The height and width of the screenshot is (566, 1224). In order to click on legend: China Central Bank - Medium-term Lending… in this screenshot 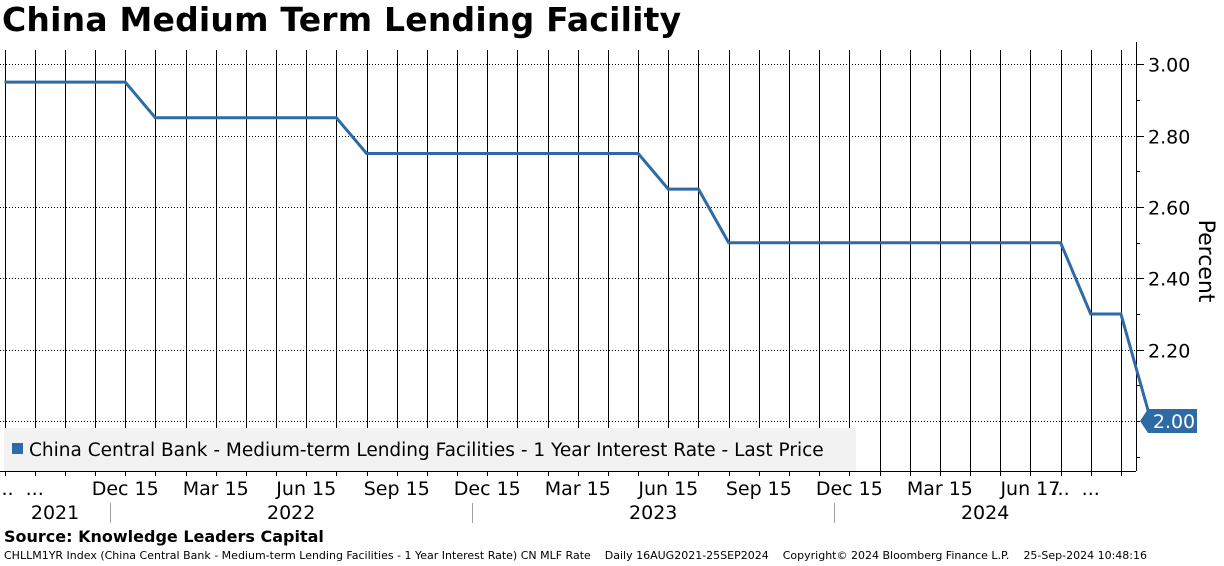, I will do `click(430, 449)`.